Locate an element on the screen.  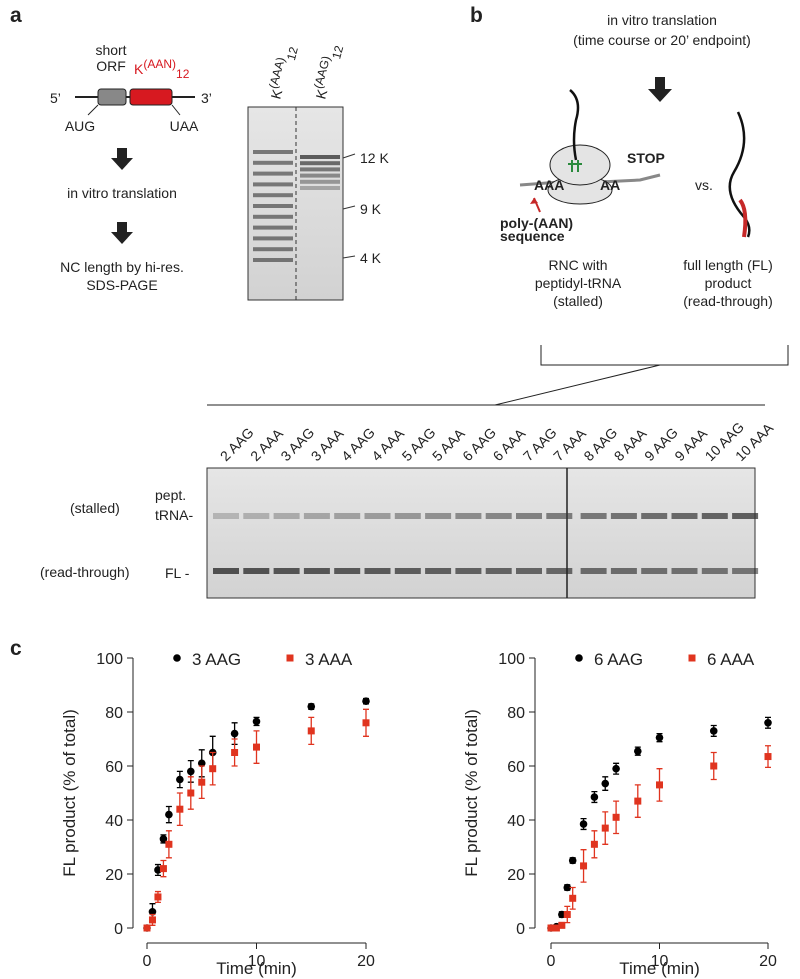
y-tick-label: 80 is located at coordinates (516, 713).